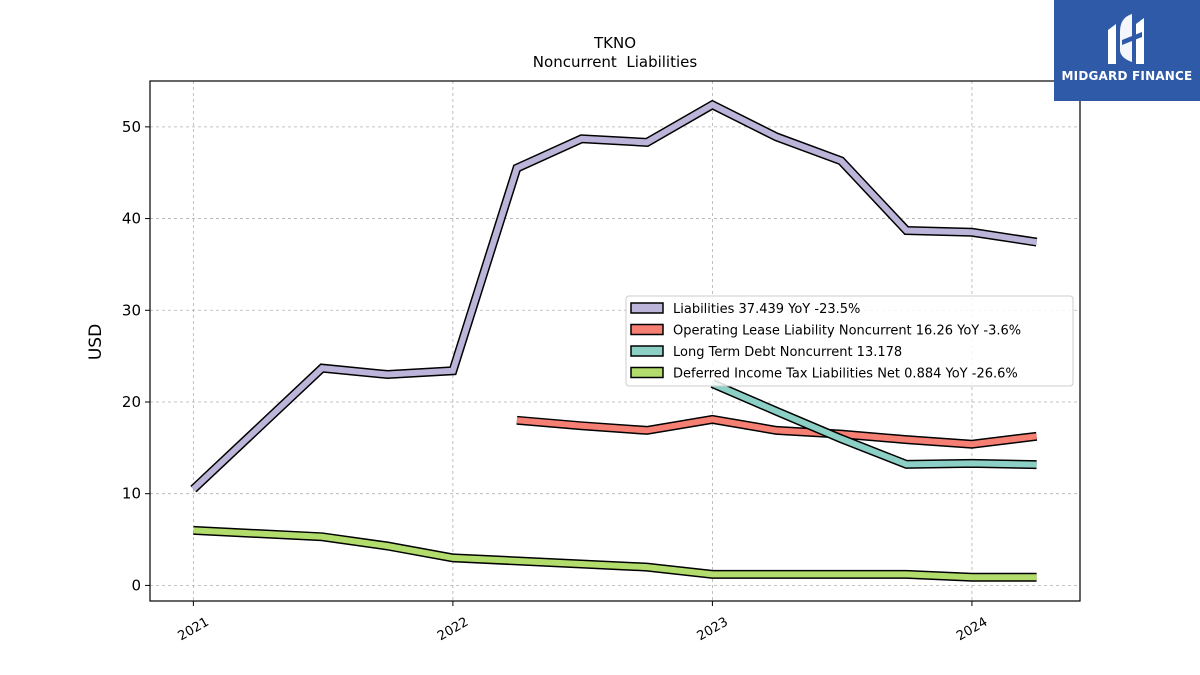  What do you see at coordinates (131, 127) in the screenshot?
I see `y-tick-label: 50` at bounding box center [131, 127].